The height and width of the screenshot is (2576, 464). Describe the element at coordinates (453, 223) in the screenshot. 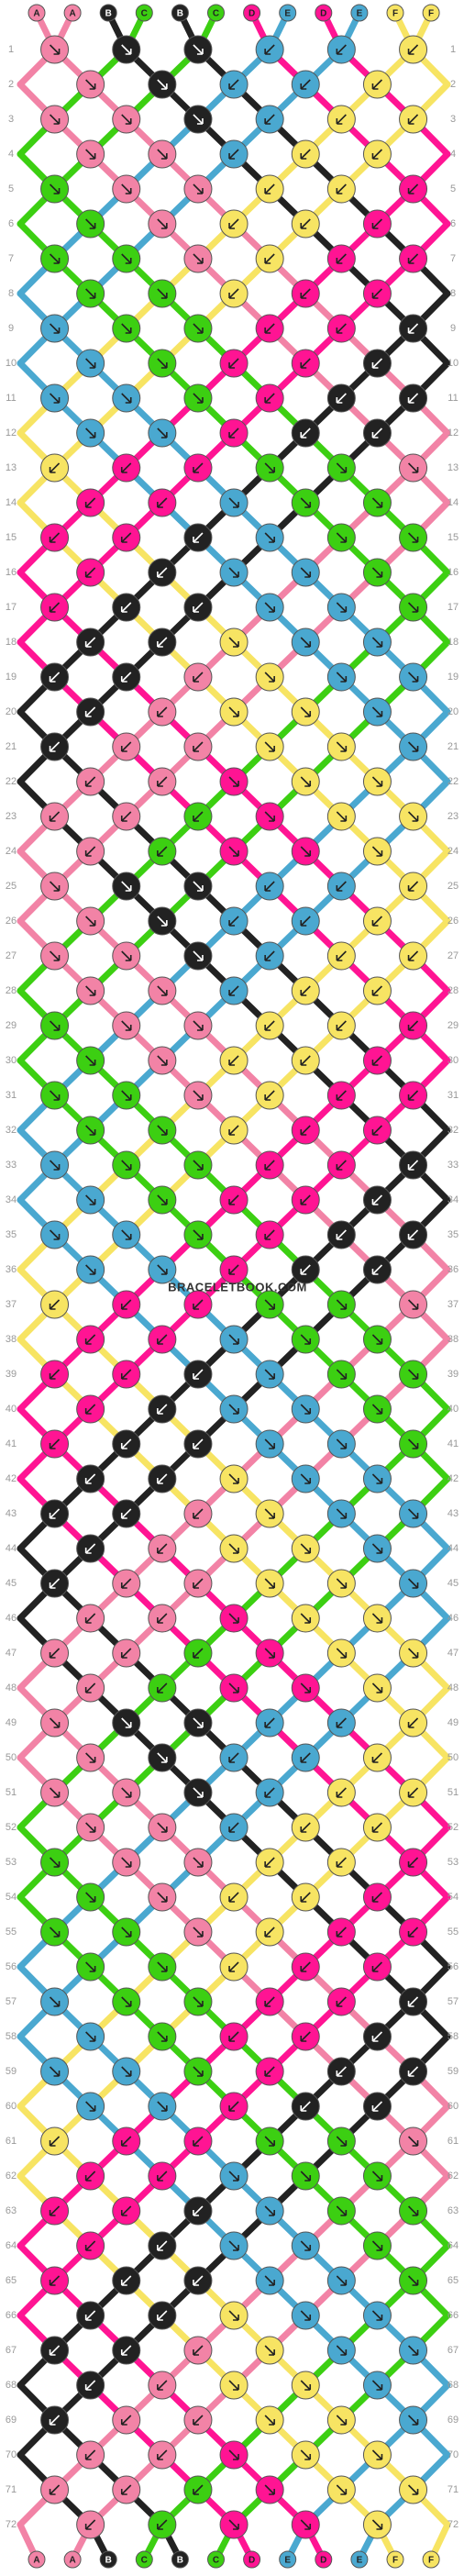

I see `row-number: 6` at that location.